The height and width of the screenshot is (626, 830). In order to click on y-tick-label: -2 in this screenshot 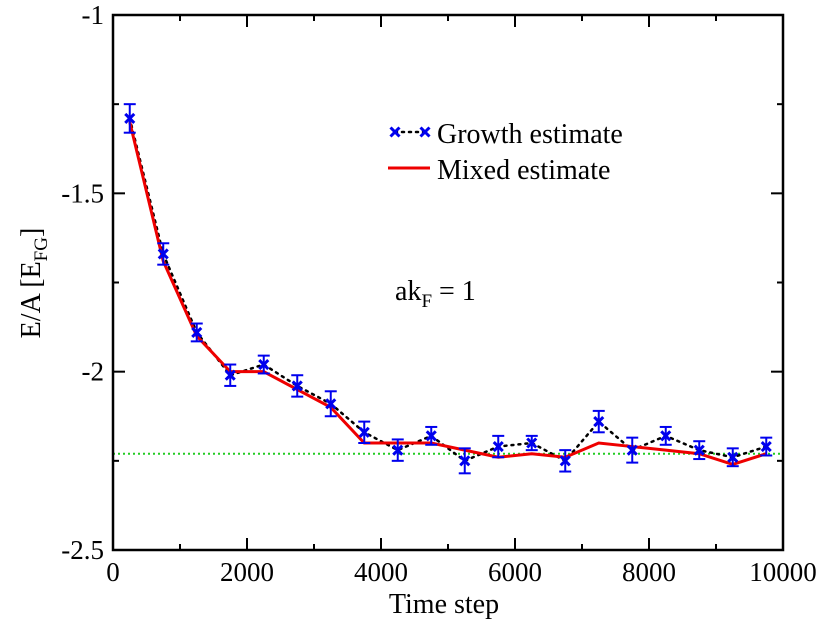, I will do `click(93, 372)`.